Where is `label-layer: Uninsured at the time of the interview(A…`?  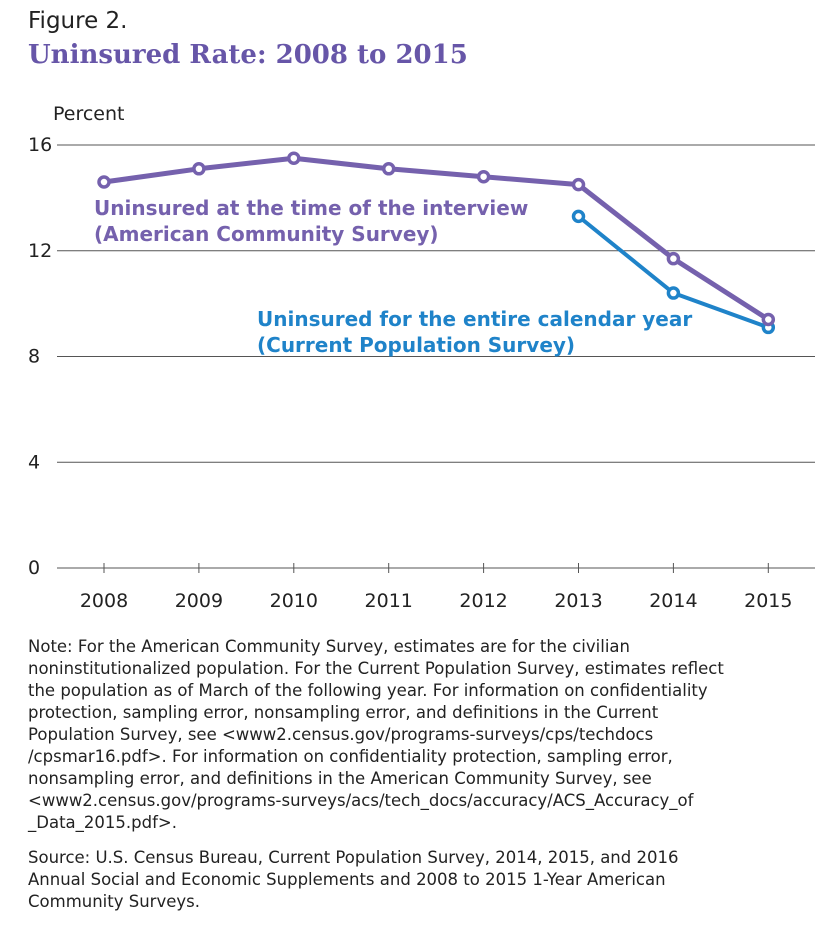
label-layer: Uninsured at the time of the interview(A… is located at coordinates (393, 276).